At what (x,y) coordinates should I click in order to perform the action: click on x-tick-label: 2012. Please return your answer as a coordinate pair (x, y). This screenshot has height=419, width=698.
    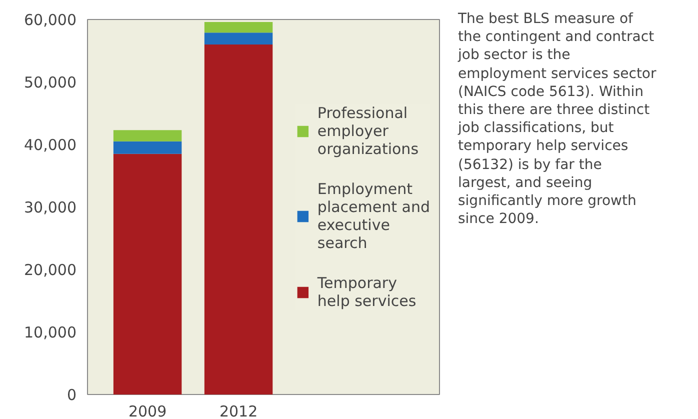
    Looking at the image, I should click on (238, 410).